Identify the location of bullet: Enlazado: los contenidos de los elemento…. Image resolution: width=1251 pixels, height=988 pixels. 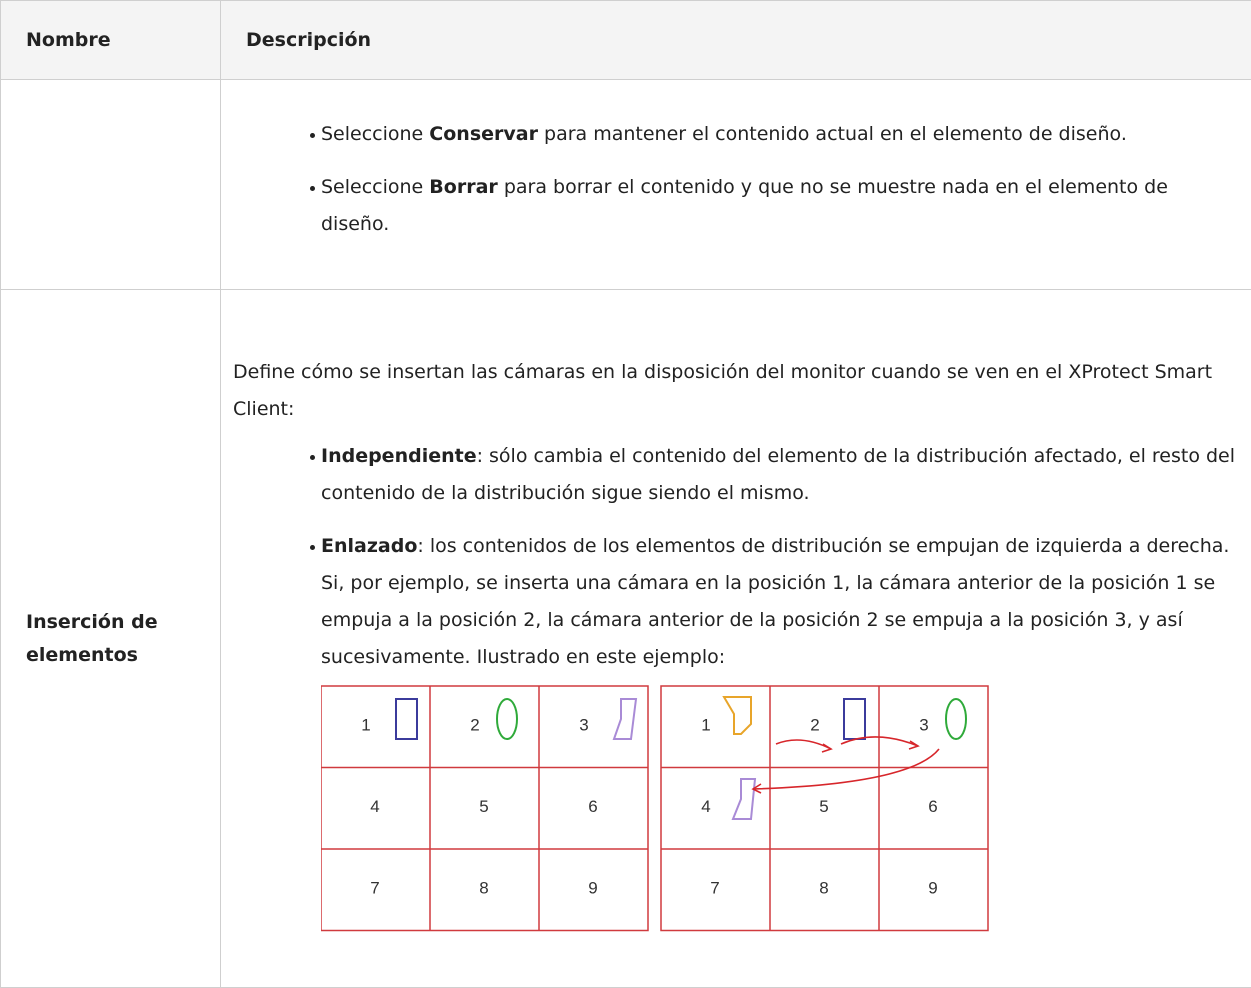
(773, 602).